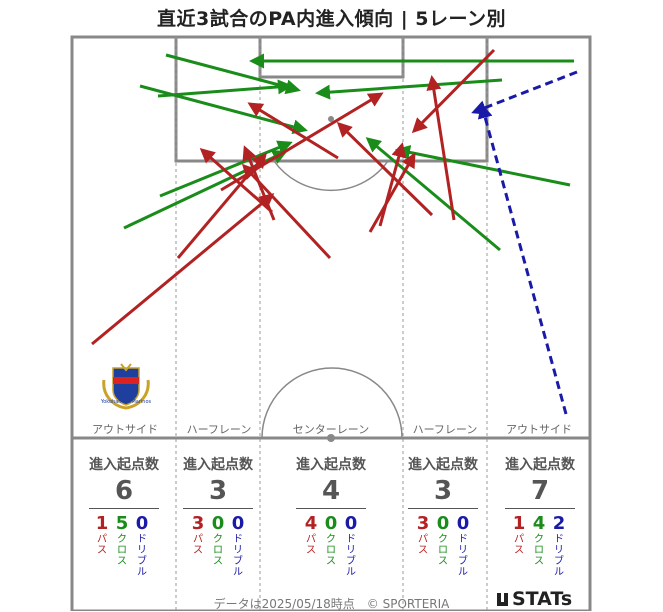  Describe the element at coordinates (559, 546) in the screenshot. I see `dribble-count: 2 ドリブル` at that location.